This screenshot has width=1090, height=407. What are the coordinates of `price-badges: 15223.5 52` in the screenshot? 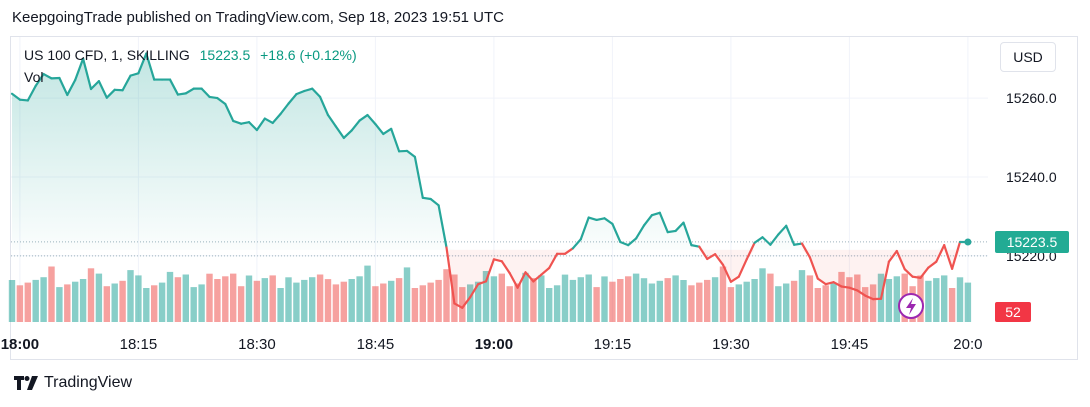 It's located at (983, 276).